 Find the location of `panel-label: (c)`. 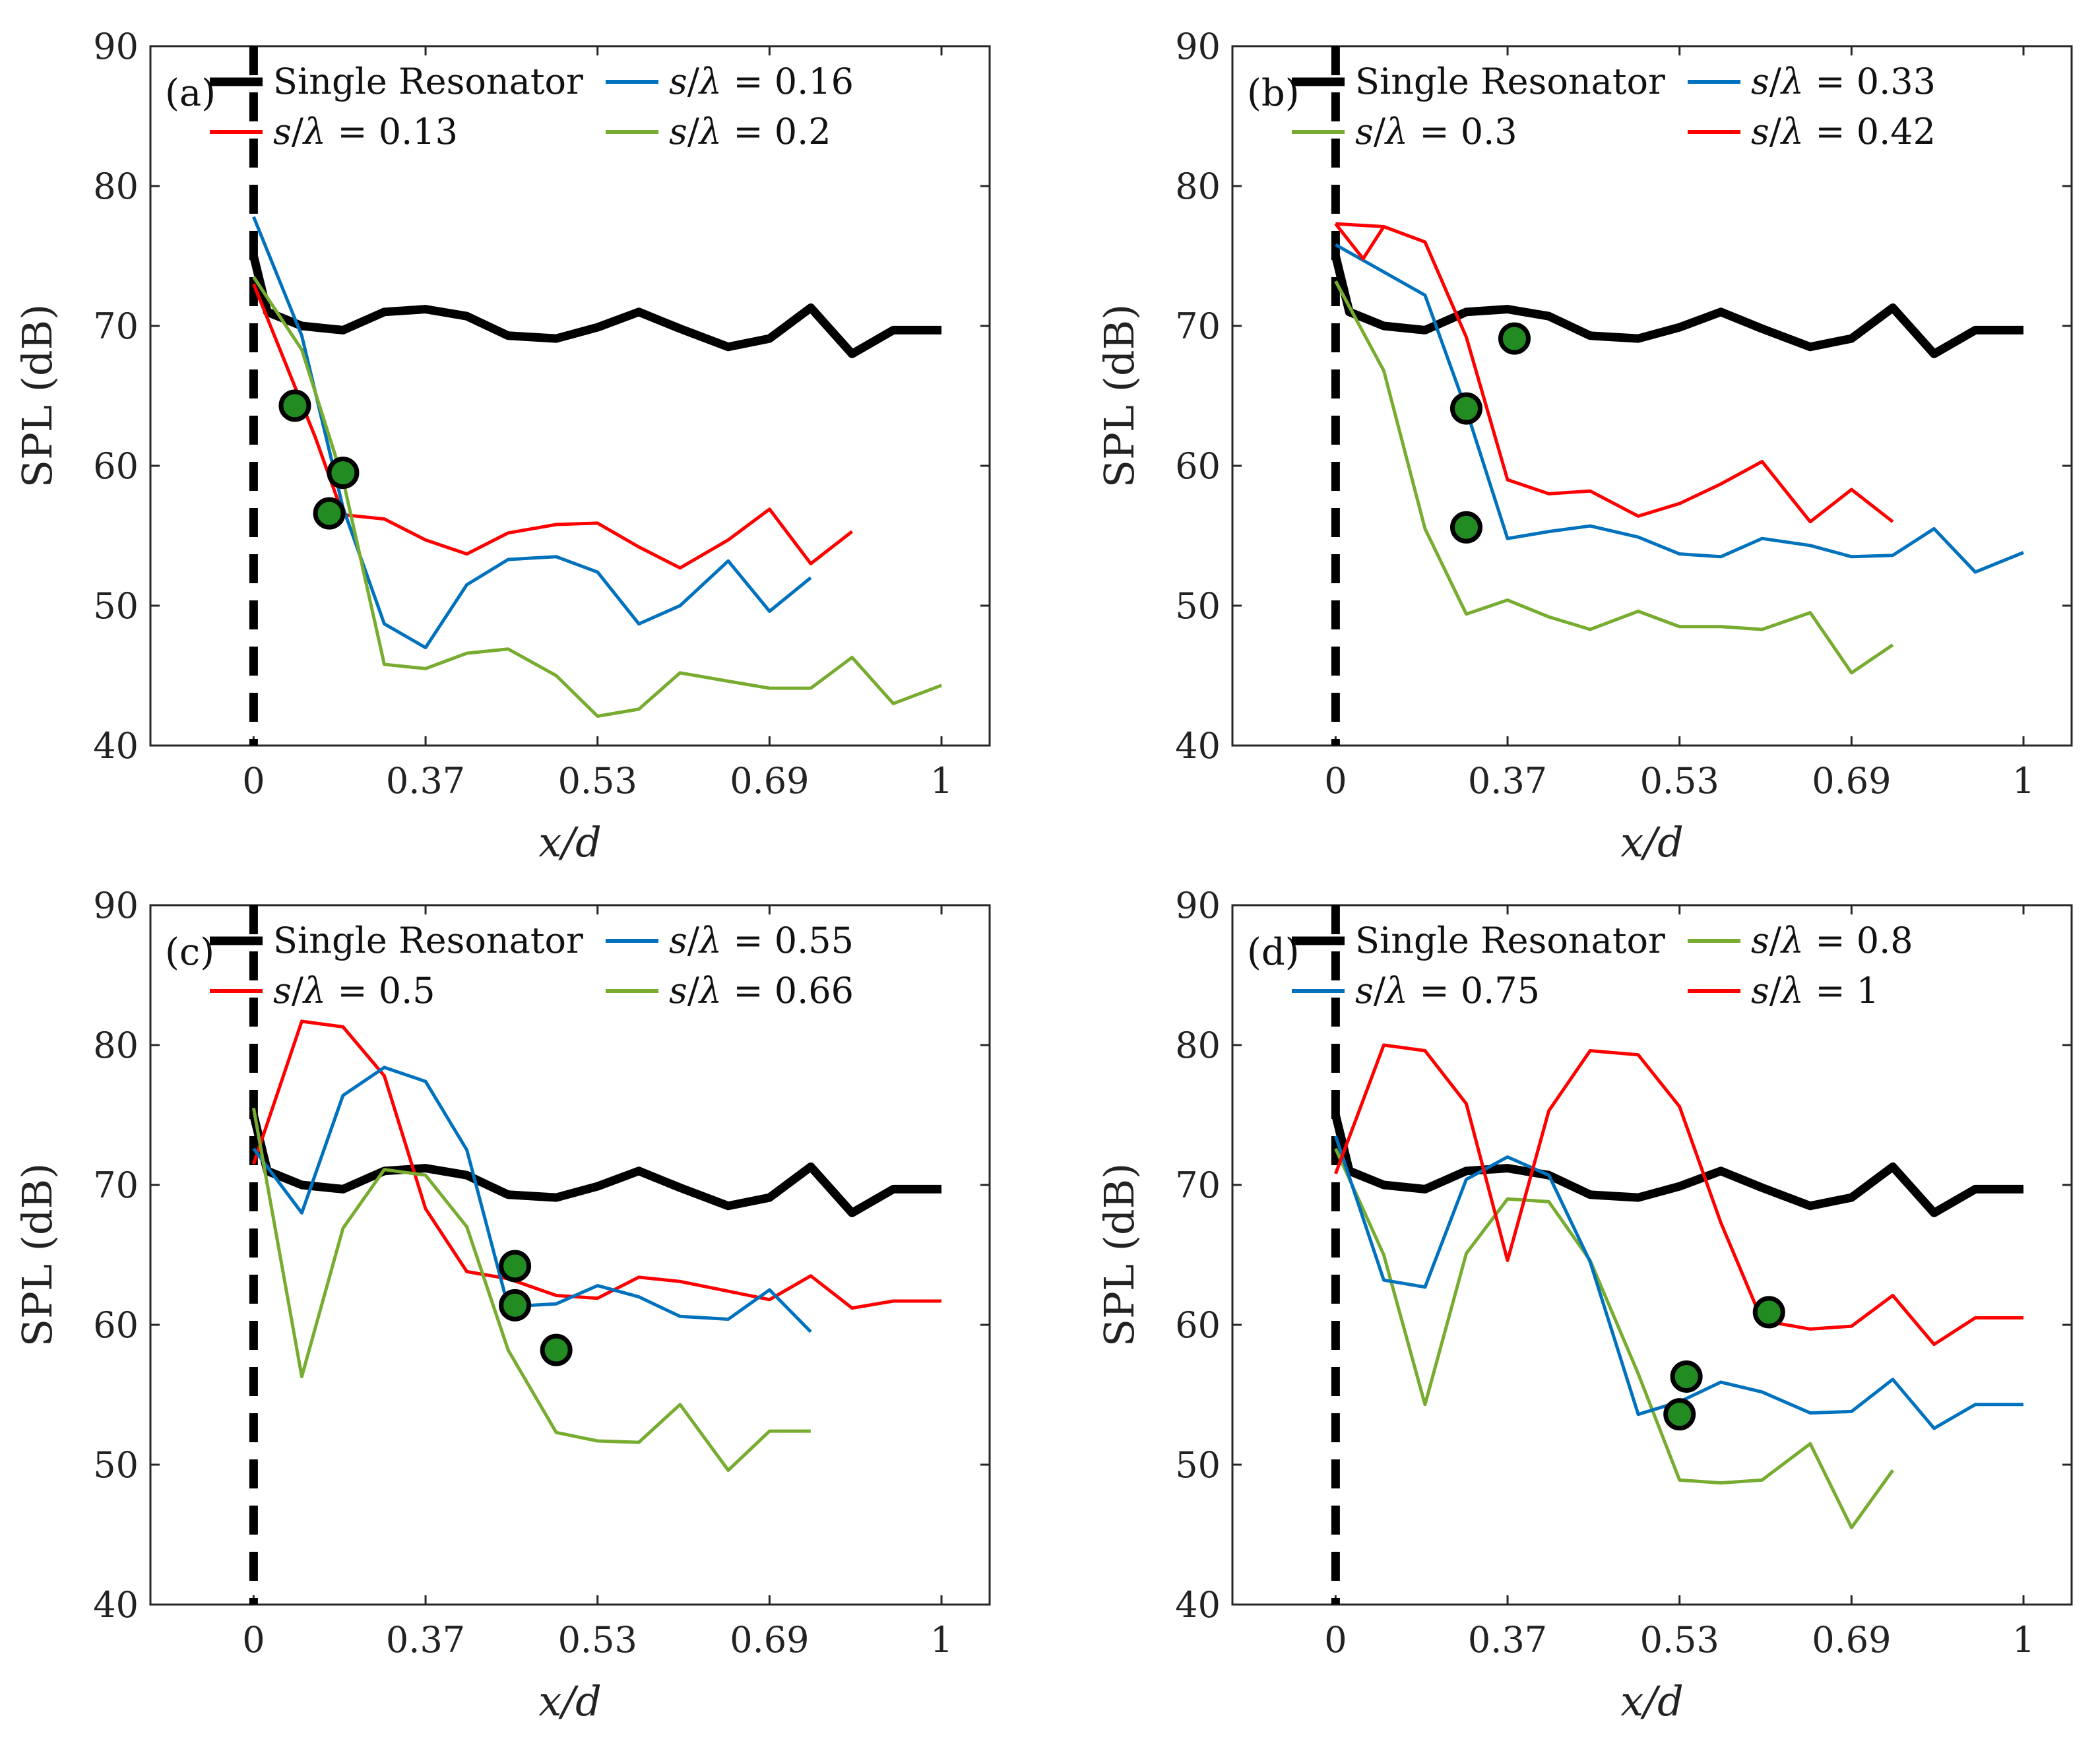

panel-label: (c) is located at coordinates (189, 952).